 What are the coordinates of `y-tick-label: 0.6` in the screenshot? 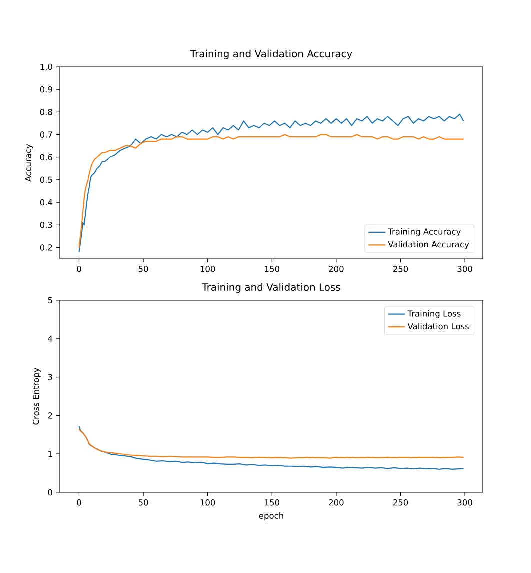 It's located at (46, 157).